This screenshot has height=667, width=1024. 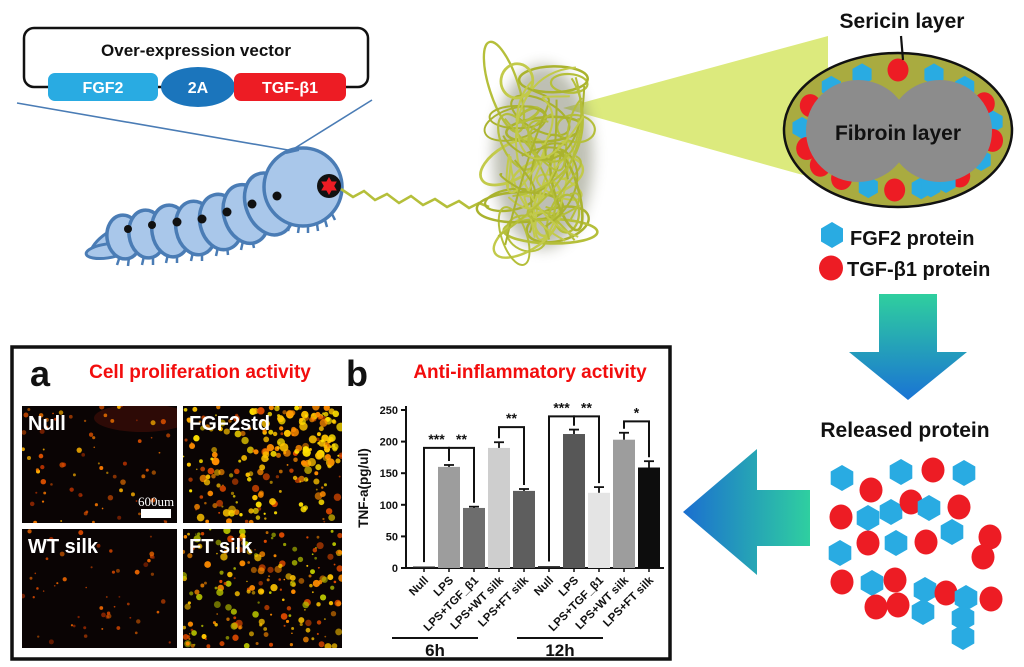 I want to click on micrograph-wt-silk: WT silk, so click(x=99, y=588).